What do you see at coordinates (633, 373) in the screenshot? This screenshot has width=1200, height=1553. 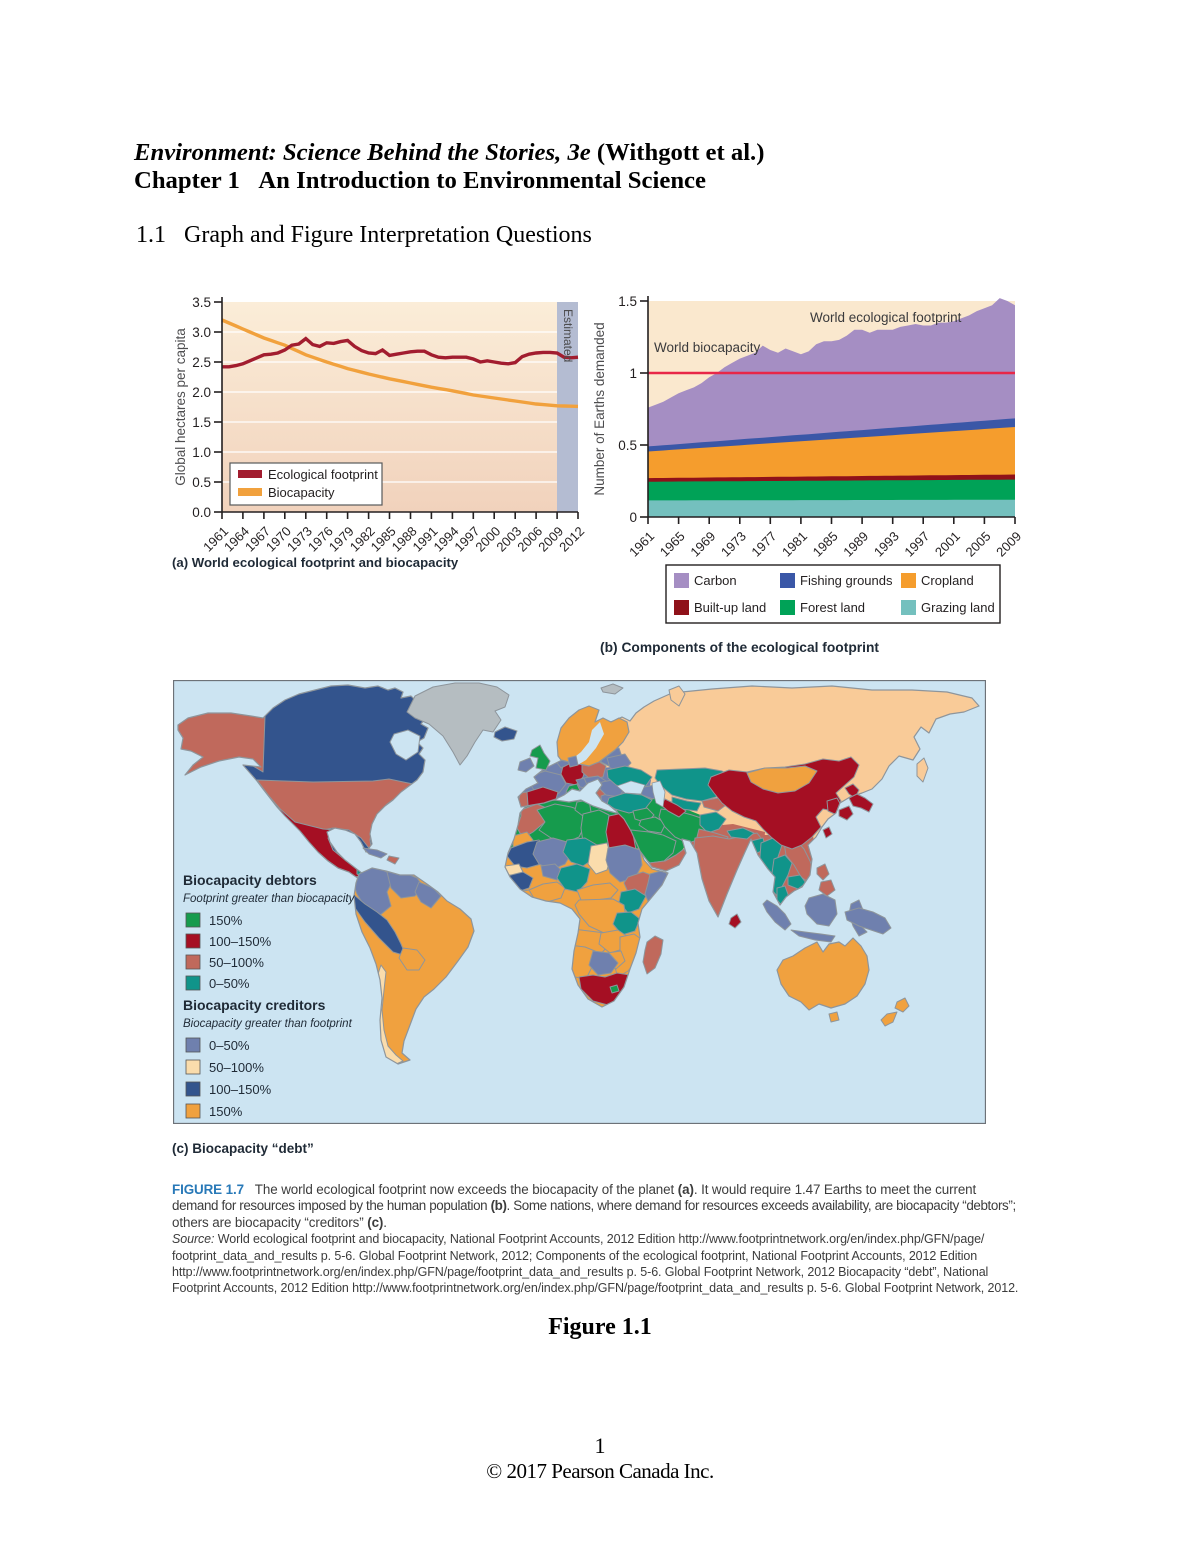 I see `svg-text: 1` at bounding box center [633, 373].